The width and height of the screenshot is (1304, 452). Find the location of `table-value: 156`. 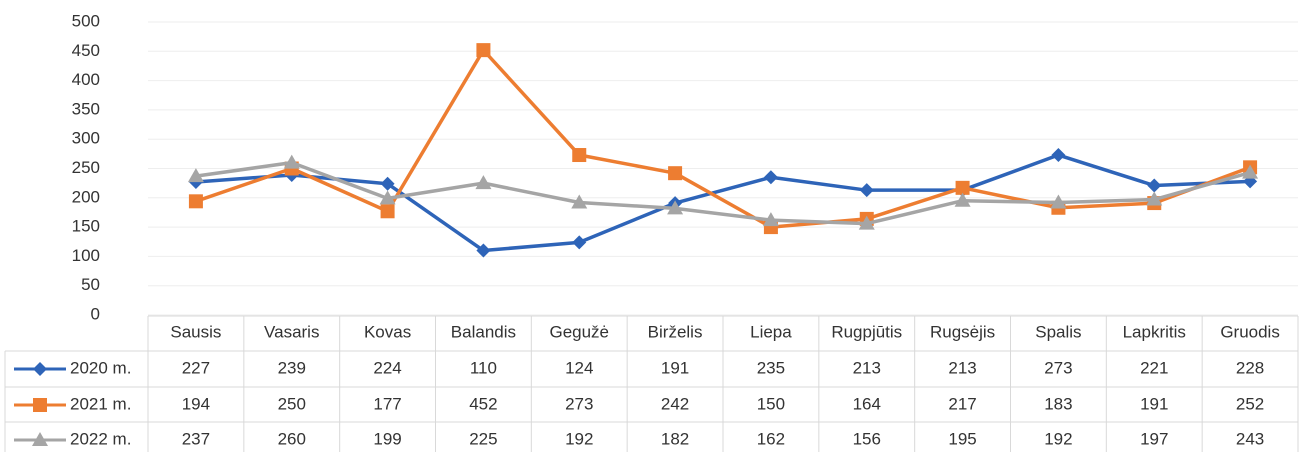

table-value: 156 is located at coordinates (867, 438).